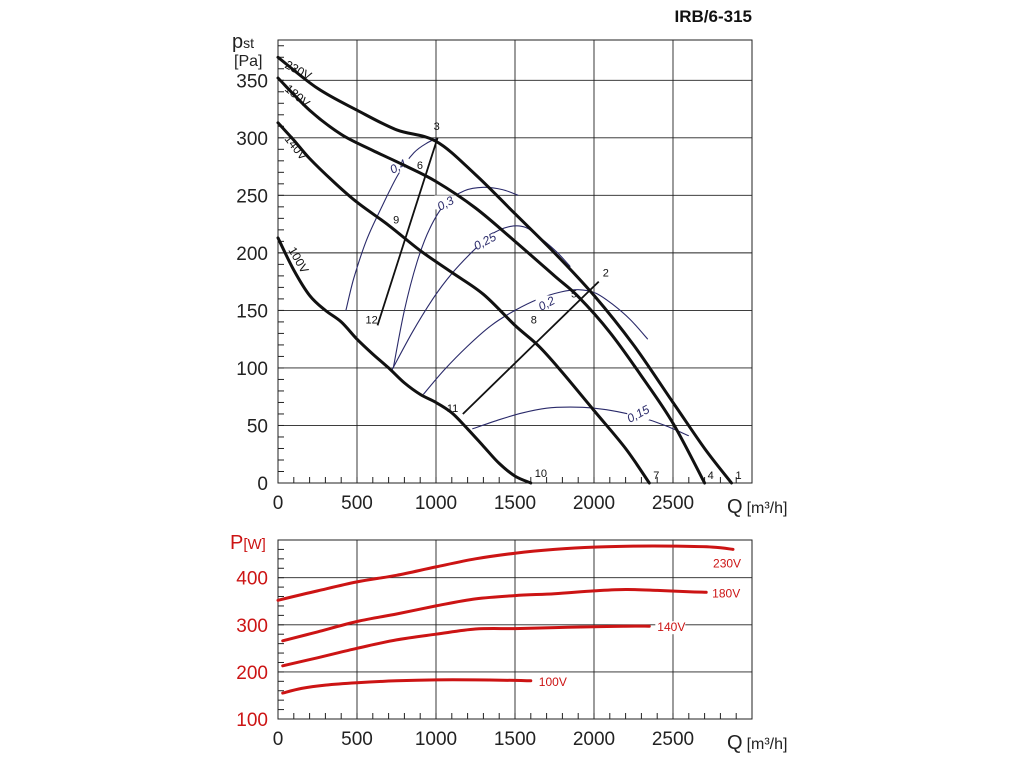  I want to click on operating-point-label: 7, so click(656, 476).